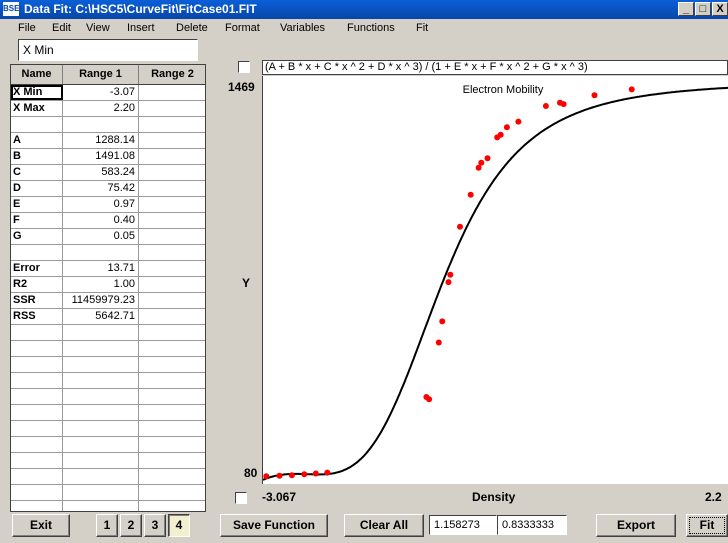 The width and height of the screenshot is (728, 543). What do you see at coordinates (61, 28) in the screenshot?
I see `menu-edit: Edit` at bounding box center [61, 28].